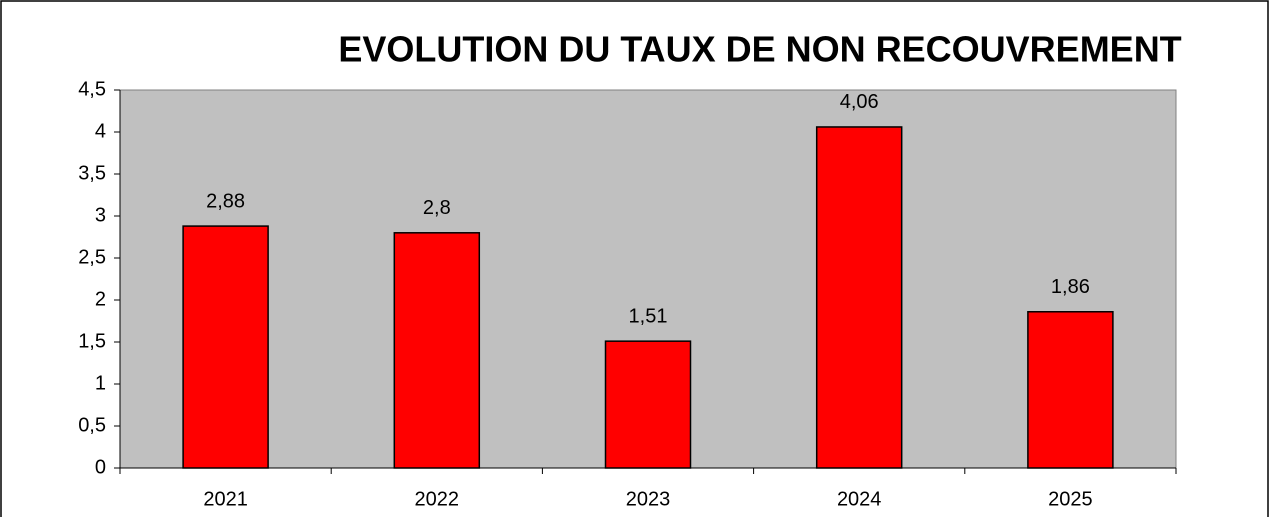 The height and width of the screenshot is (517, 1270). I want to click on data-label: 2,8, so click(437, 208).